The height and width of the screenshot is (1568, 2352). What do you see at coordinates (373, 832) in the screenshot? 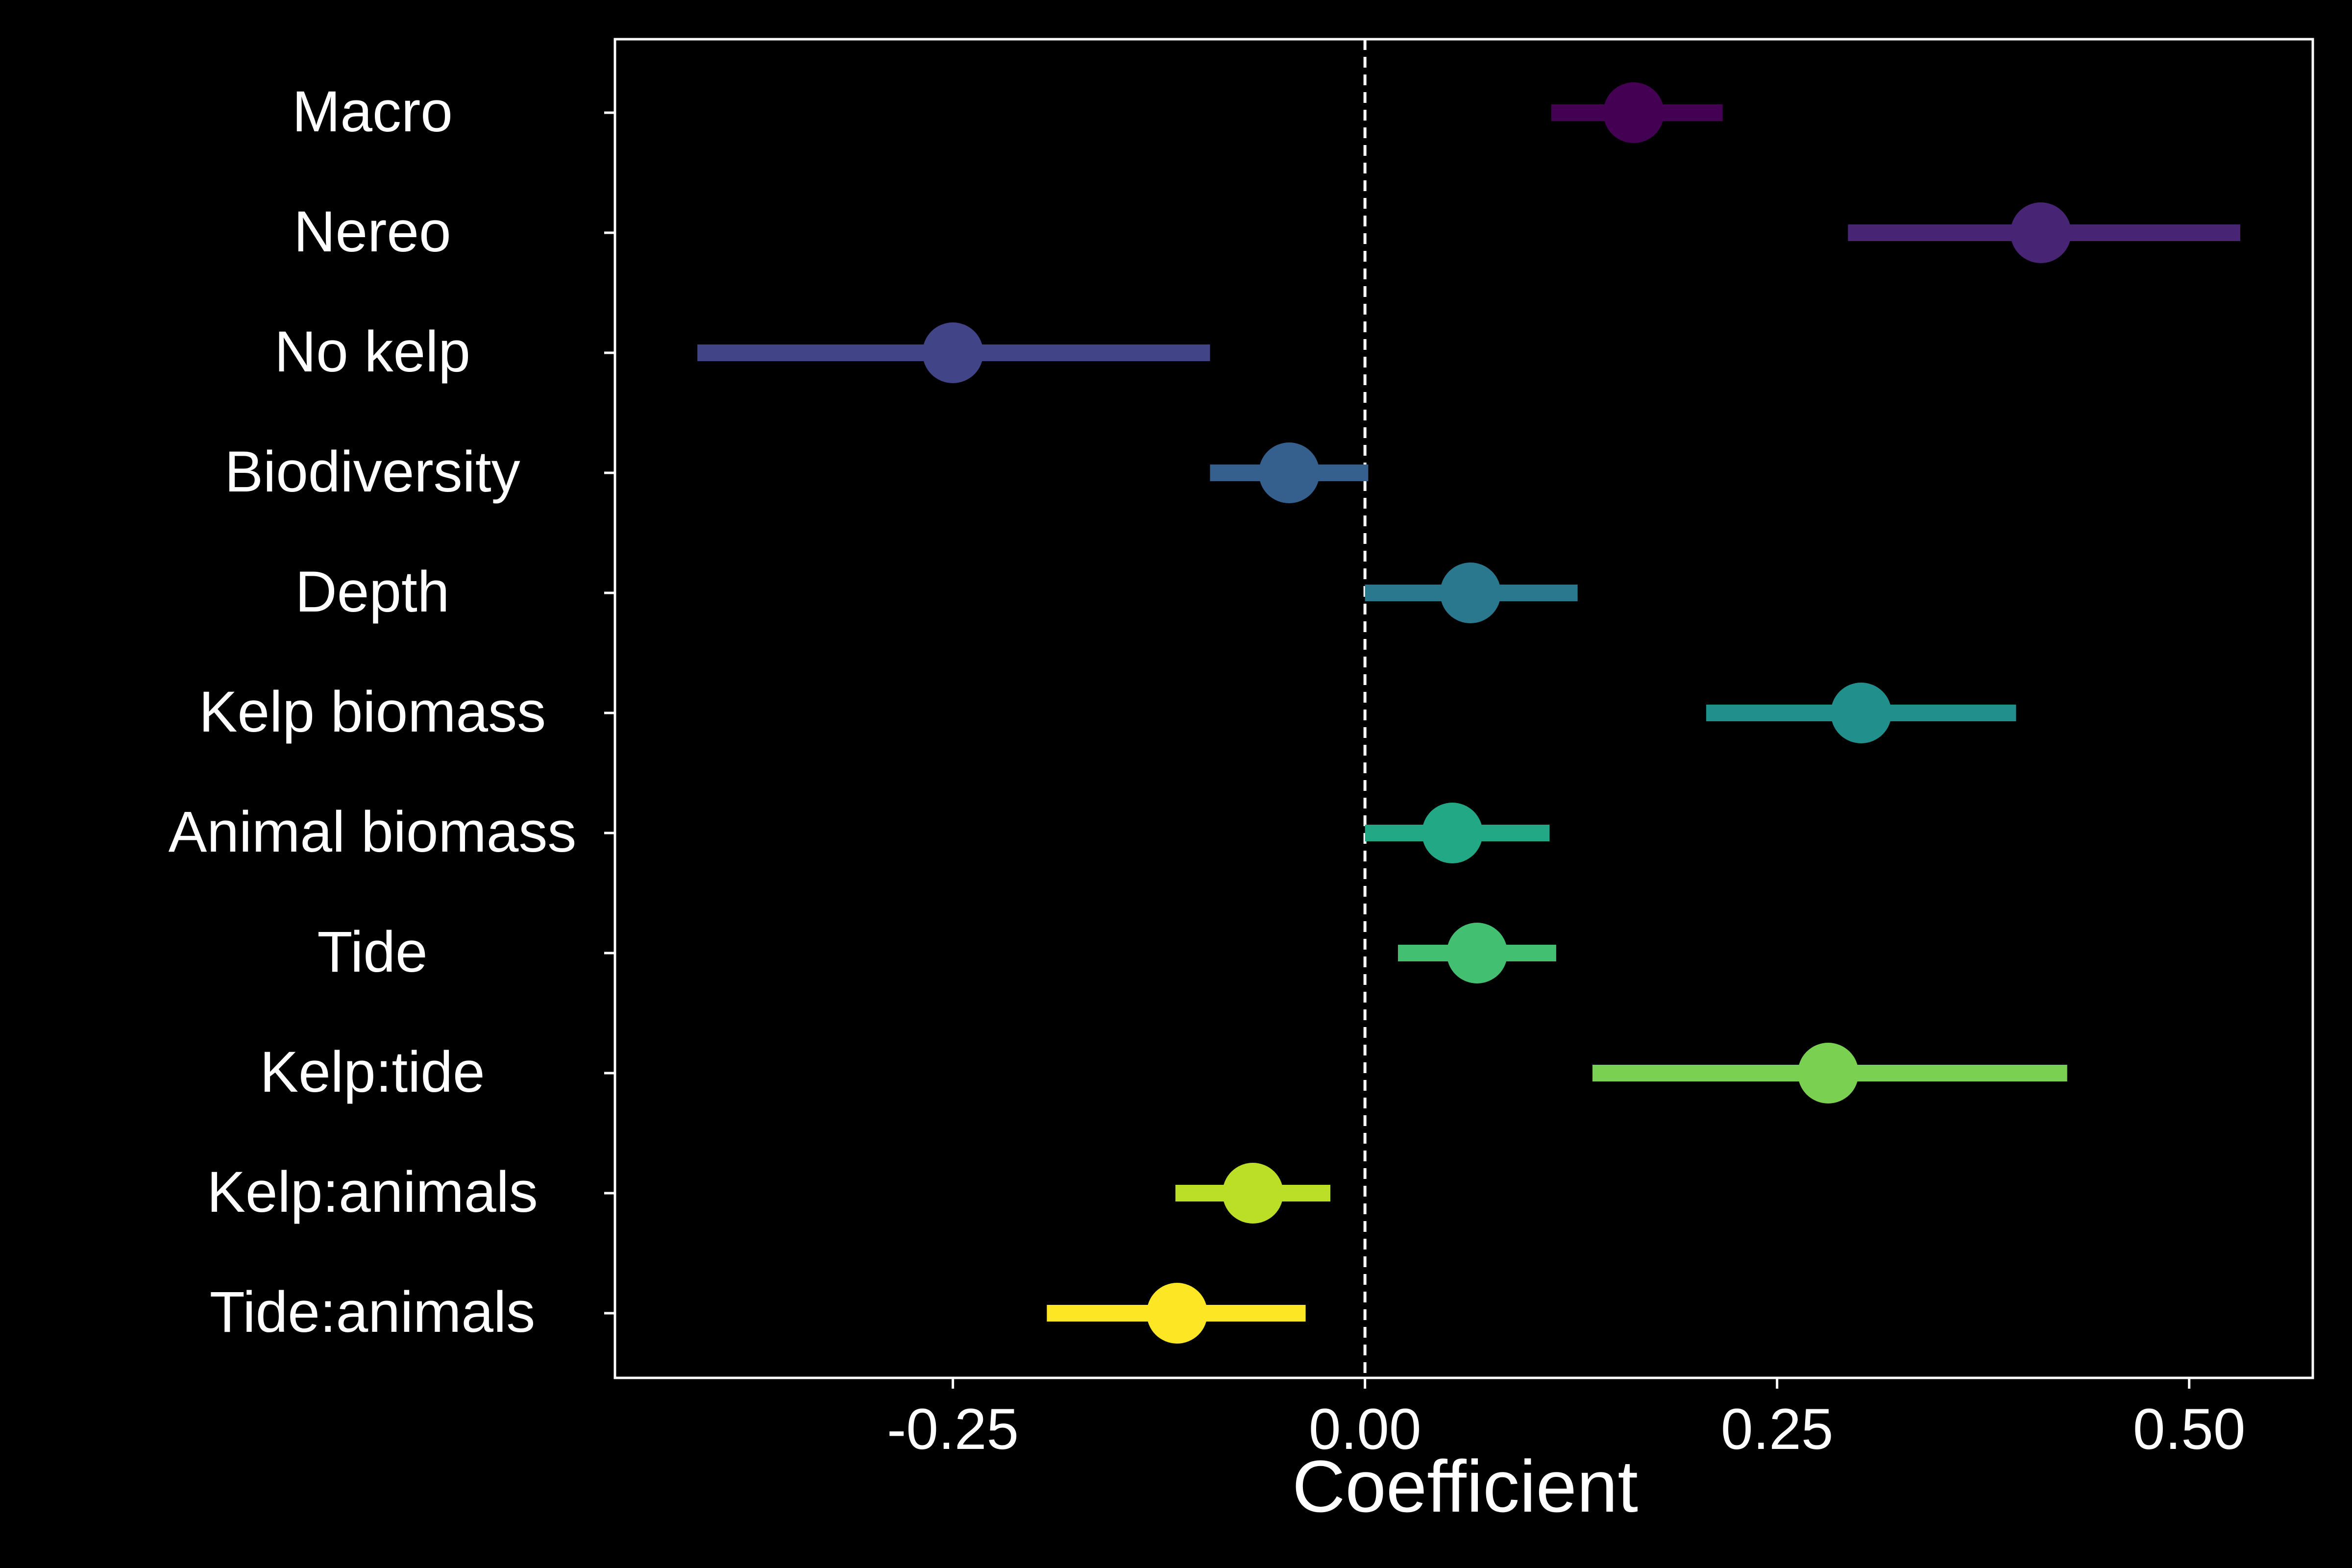
I see `y-tick-label-animal-biomass: Animal biomass` at bounding box center [373, 832].